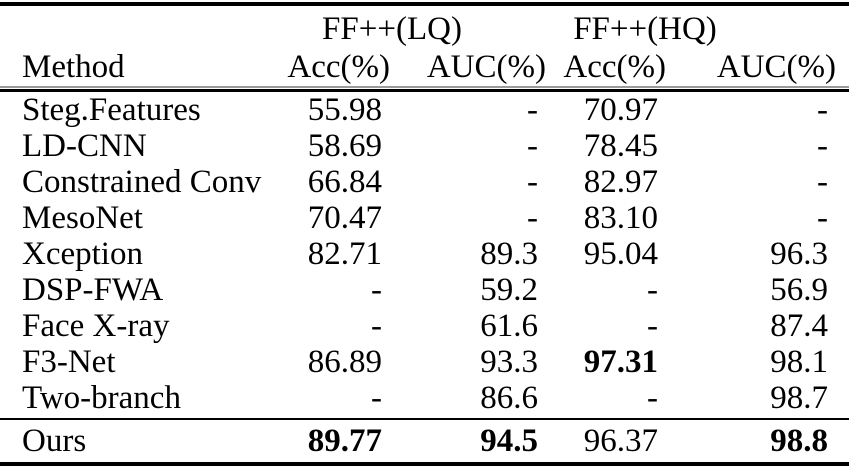 This screenshot has height=475, width=849. Describe the element at coordinates (424, 419) in the screenshot. I see `ours-separator-rule` at that location.